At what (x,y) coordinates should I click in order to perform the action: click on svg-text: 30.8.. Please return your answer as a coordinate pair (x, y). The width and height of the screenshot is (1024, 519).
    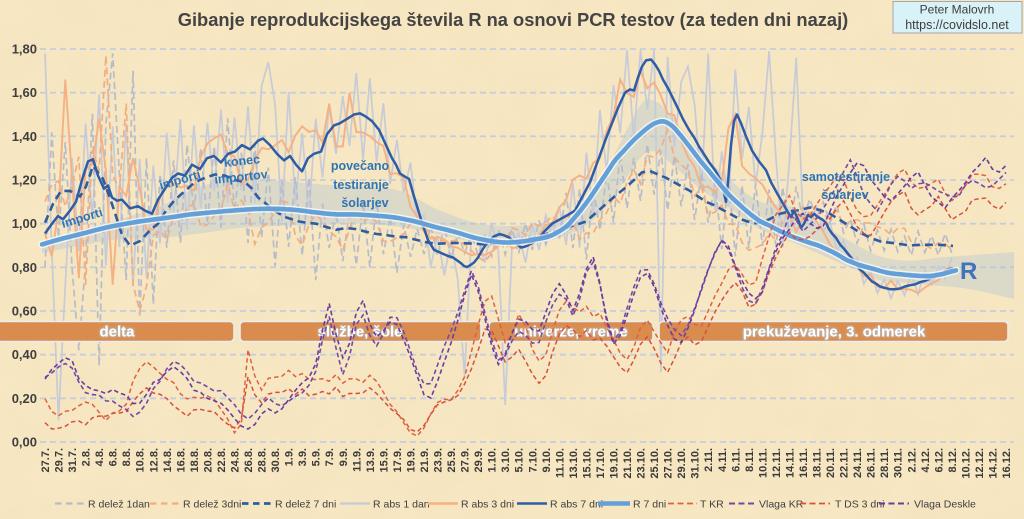
    Looking at the image, I should click on (276, 460).